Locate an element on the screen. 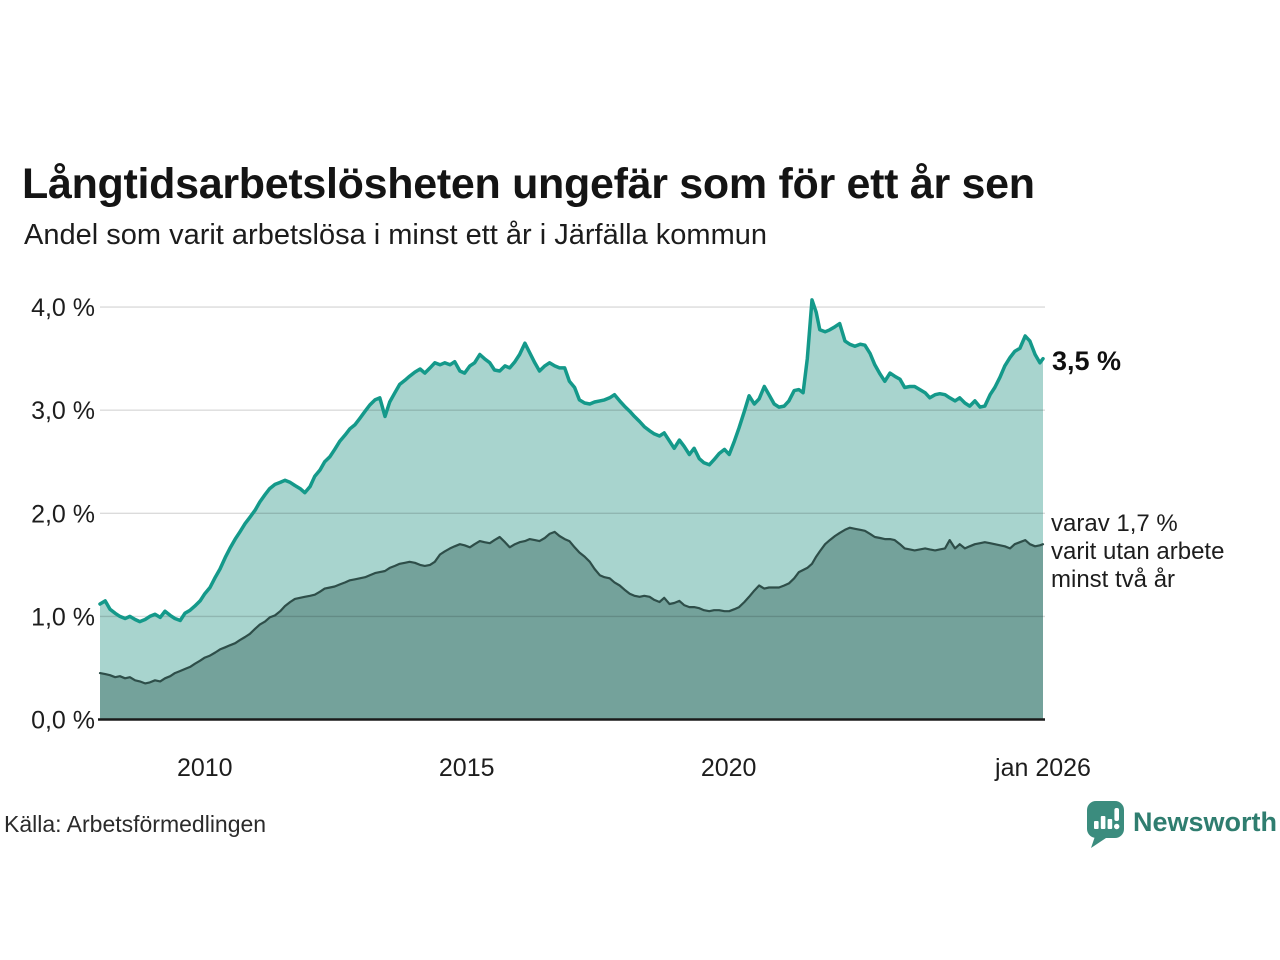  y-axis: 4,0 % 3,0 % 2,0 % 1,0 % 0,0 % is located at coordinates (63, 514).